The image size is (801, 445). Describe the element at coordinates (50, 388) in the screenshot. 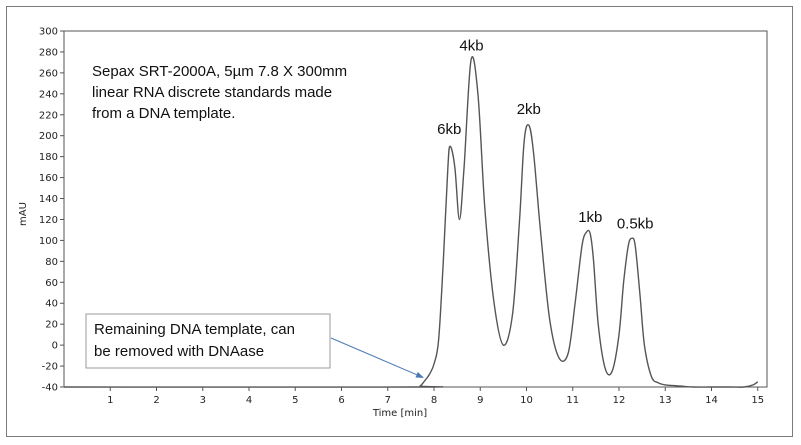

I see `y-tick-label: -40` at that location.